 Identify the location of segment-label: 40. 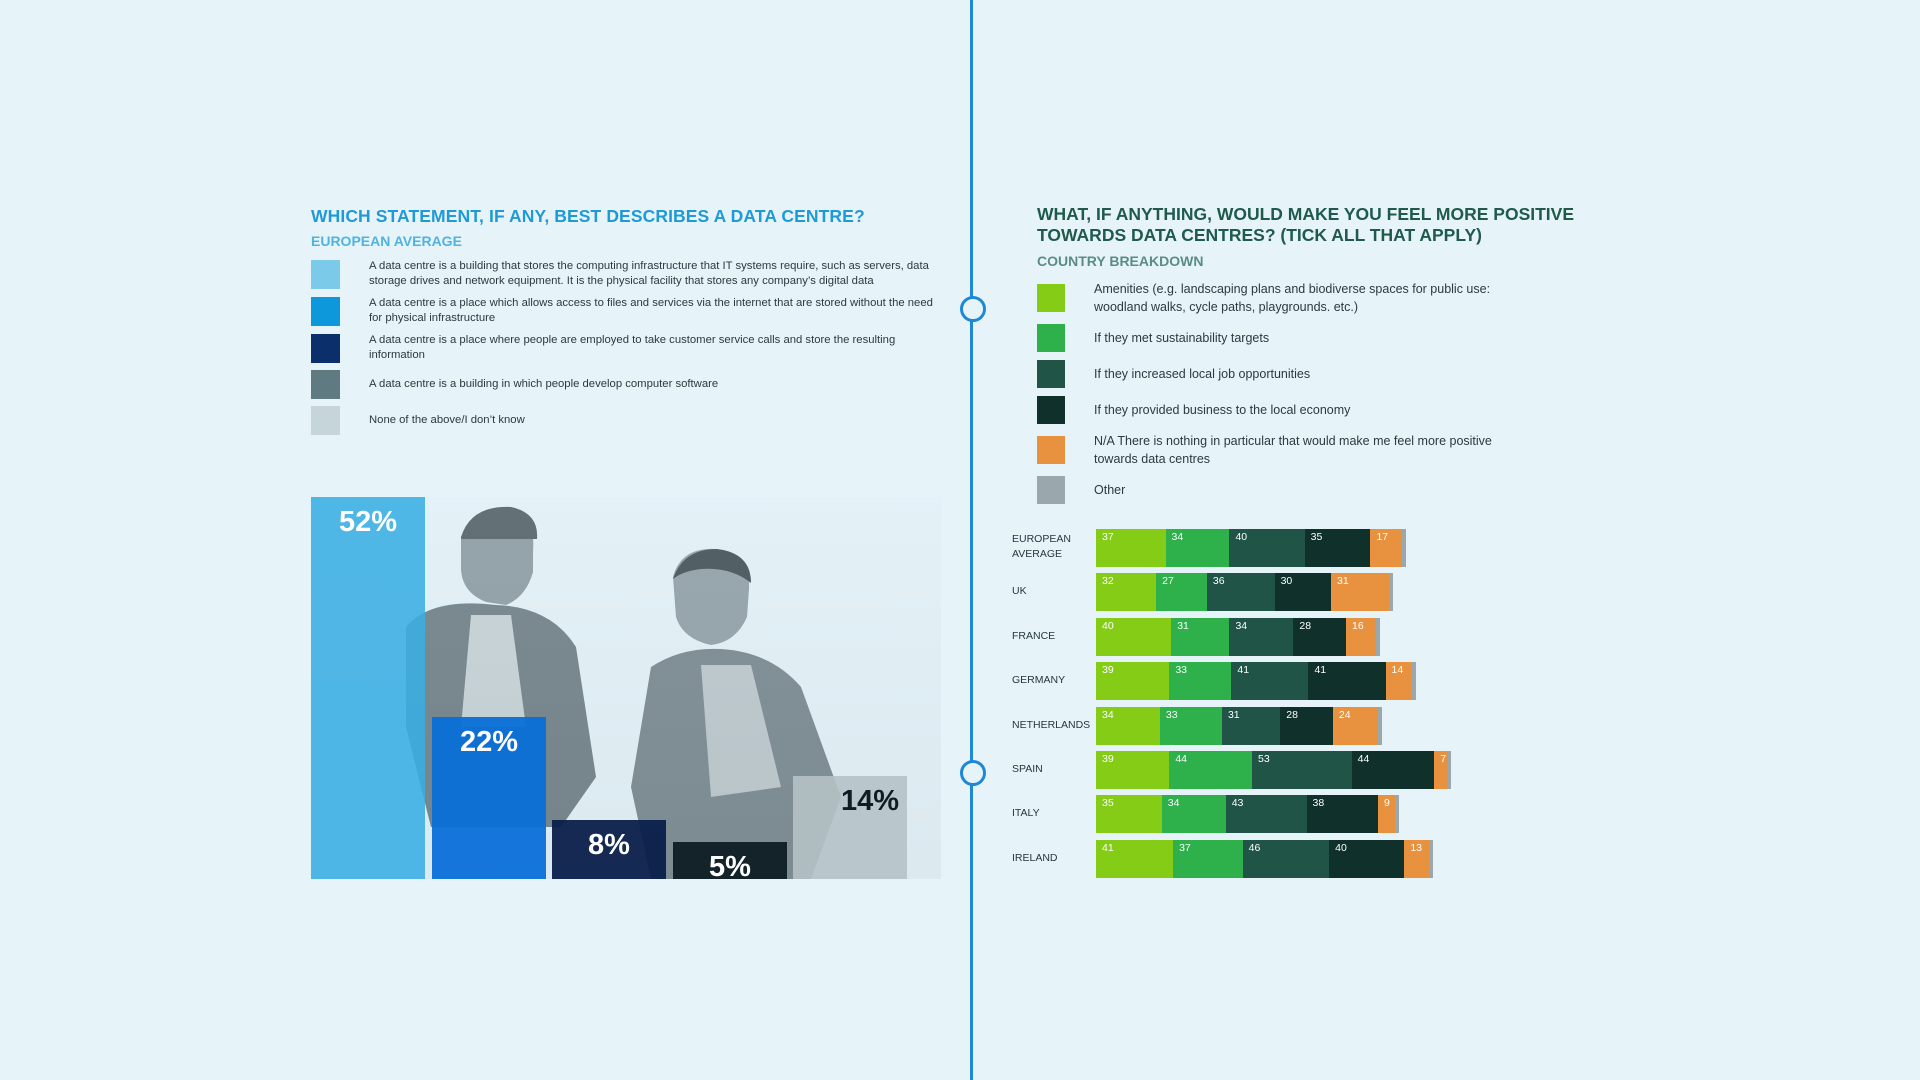
(1241, 537).